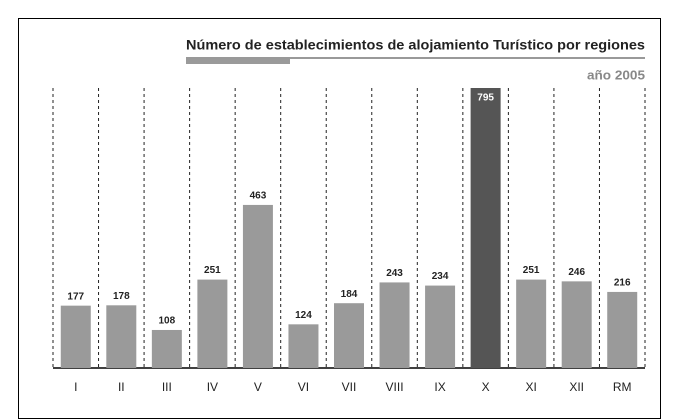  I want to click on value-label: 234, so click(440, 276).